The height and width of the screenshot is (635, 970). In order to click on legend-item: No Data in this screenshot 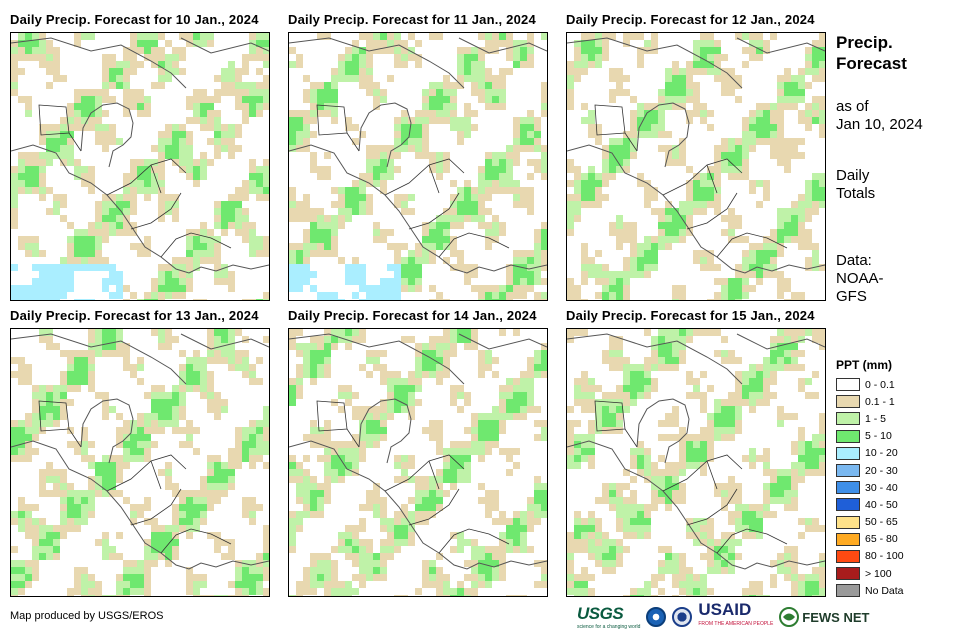, I will do `click(870, 590)`.